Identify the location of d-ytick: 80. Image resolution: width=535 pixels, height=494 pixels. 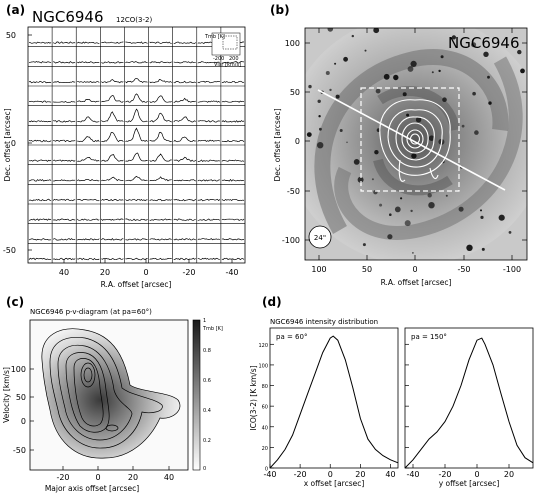
(265, 387).